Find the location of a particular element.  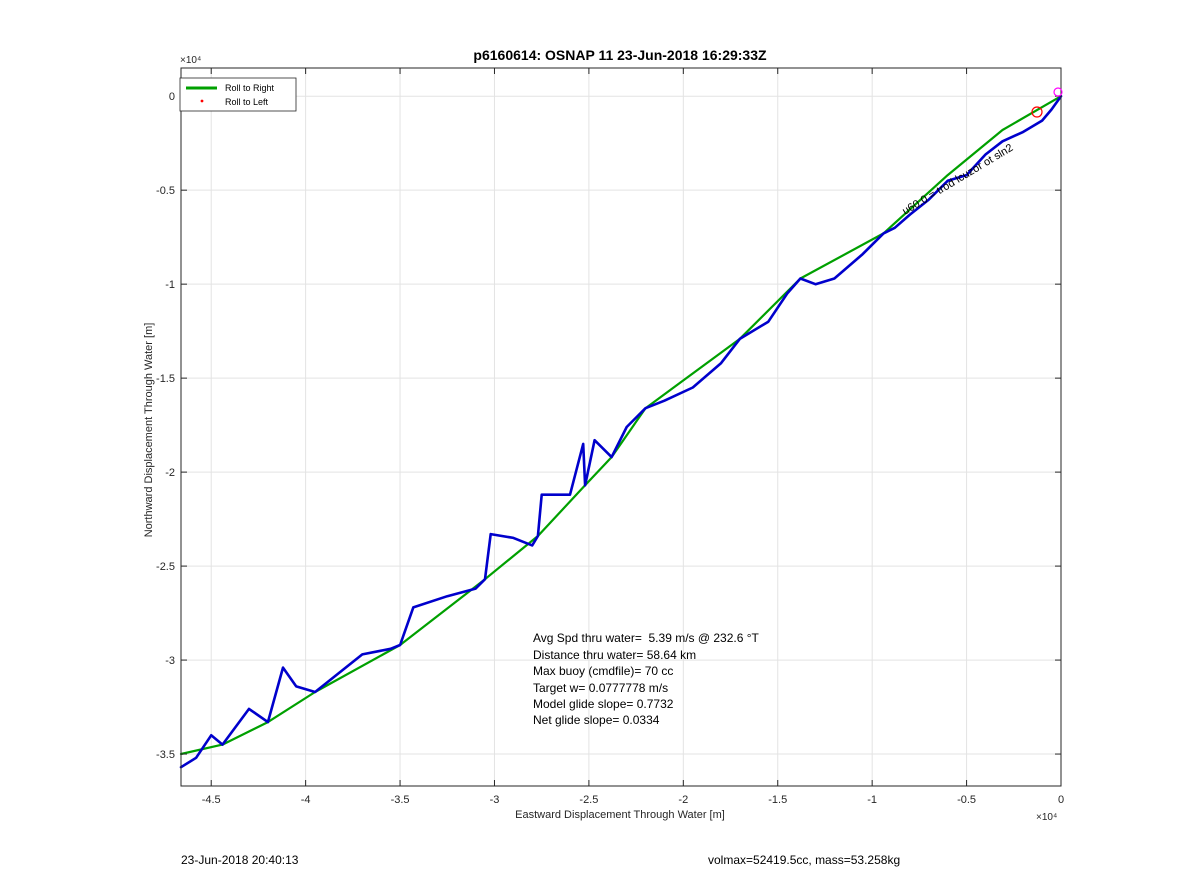

x-tick-label: -3.5 is located at coordinates (400, 800).